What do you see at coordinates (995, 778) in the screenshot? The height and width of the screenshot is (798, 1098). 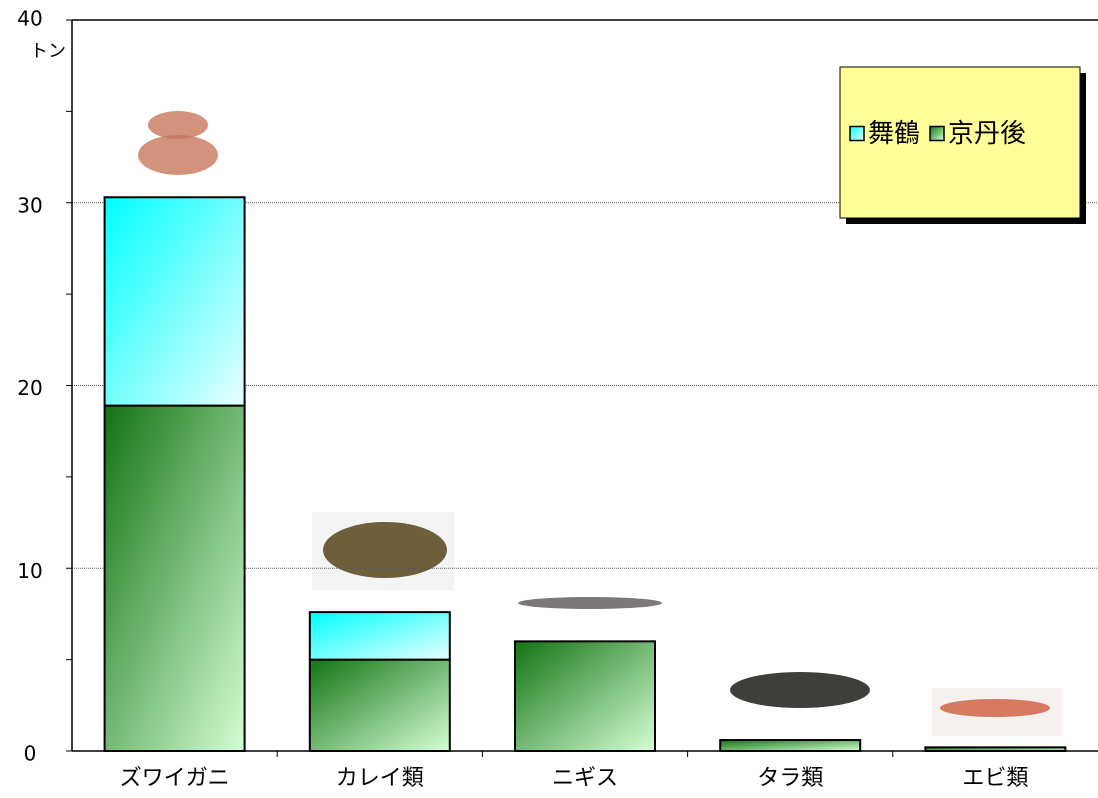 I see `x-tick-label: エビ類` at bounding box center [995, 778].